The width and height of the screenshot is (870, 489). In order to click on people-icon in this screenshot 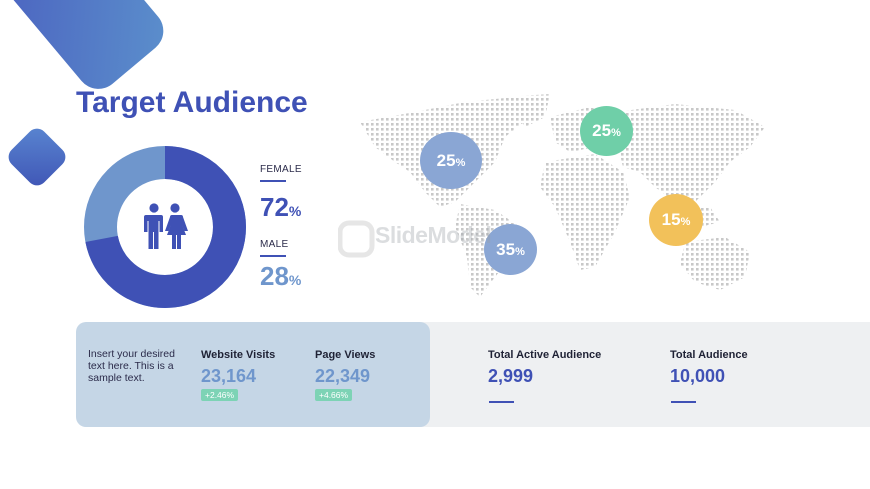, I will do `click(166, 226)`.